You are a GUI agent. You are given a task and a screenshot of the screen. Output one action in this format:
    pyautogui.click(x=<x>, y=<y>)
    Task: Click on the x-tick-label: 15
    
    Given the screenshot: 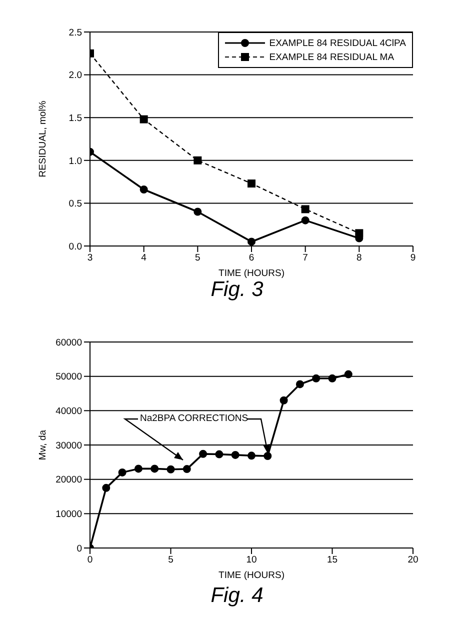 What is the action you would take?
    pyautogui.click(x=332, y=560)
    